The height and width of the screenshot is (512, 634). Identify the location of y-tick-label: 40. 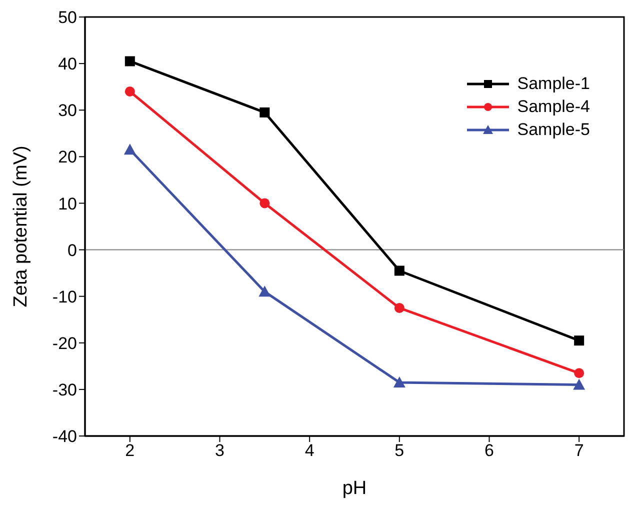
(67, 64).